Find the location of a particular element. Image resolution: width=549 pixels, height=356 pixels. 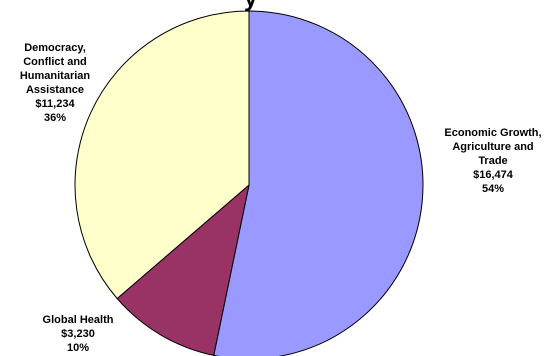

slice-percent-label: 36% is located at coordinates (55, 118).